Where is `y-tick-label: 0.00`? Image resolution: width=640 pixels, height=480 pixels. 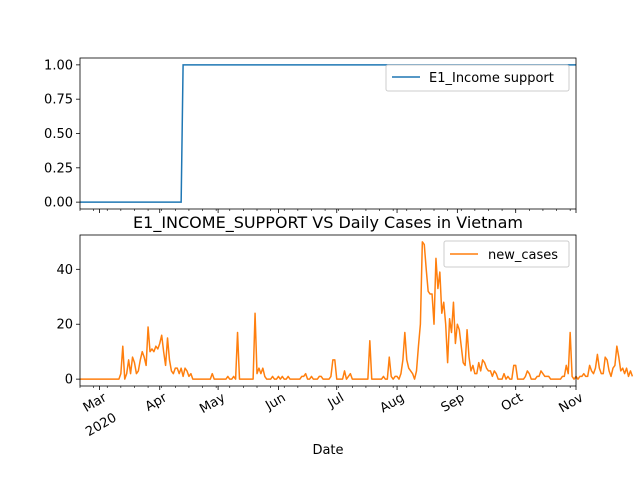 y-tick-label: 0.00 is located at coordinates (58, 203).